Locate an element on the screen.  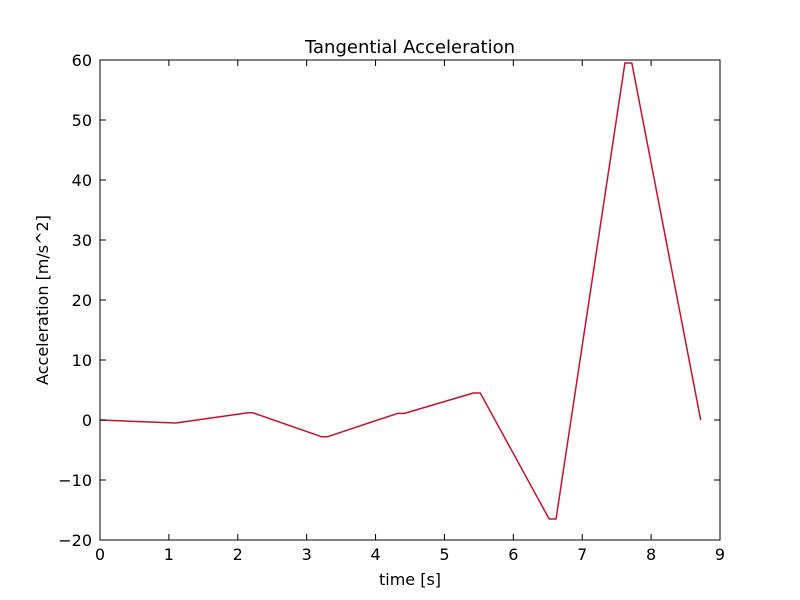
y-tick-label: −20 is located at coordinates (75, 540).